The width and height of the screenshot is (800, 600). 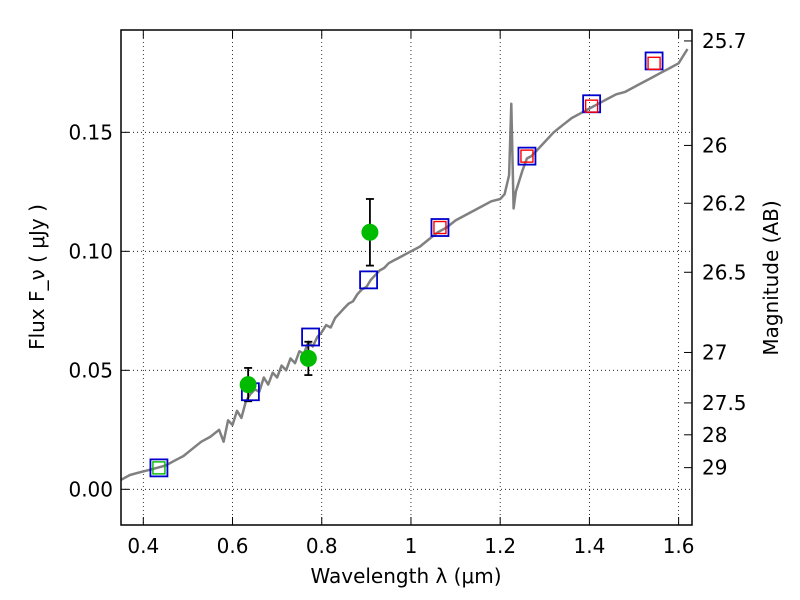 What do you see at coordinates (724, 203) in the screenshot?
I see `y2-tick-label: 26.2` at bounding box center [724, 203].